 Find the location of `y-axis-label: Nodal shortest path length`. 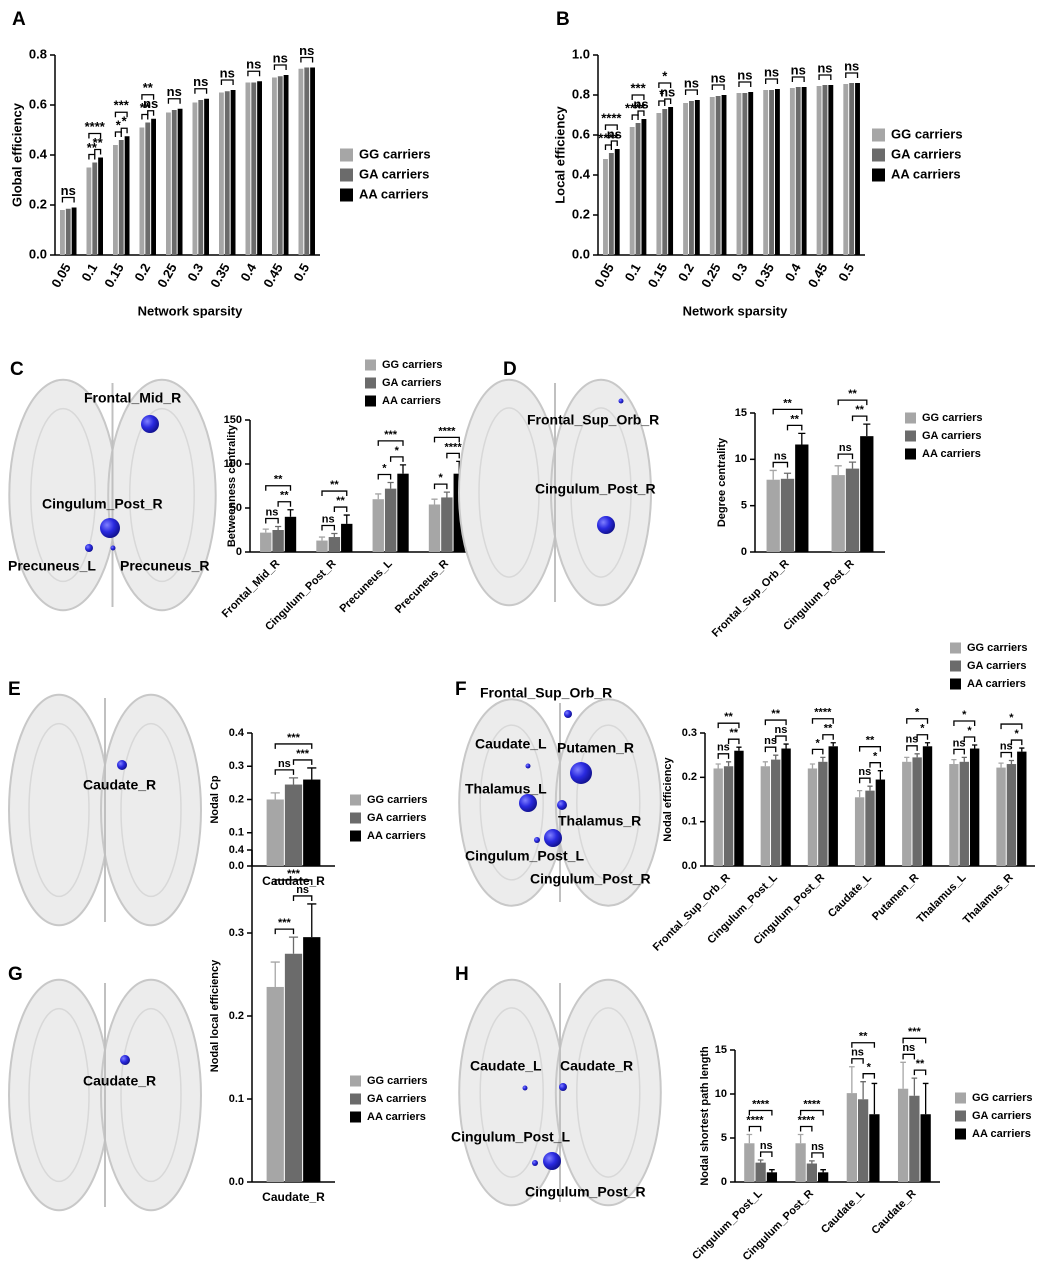

y-axis-label: Nodal shortest path length is located at coordinates (705, 1116).